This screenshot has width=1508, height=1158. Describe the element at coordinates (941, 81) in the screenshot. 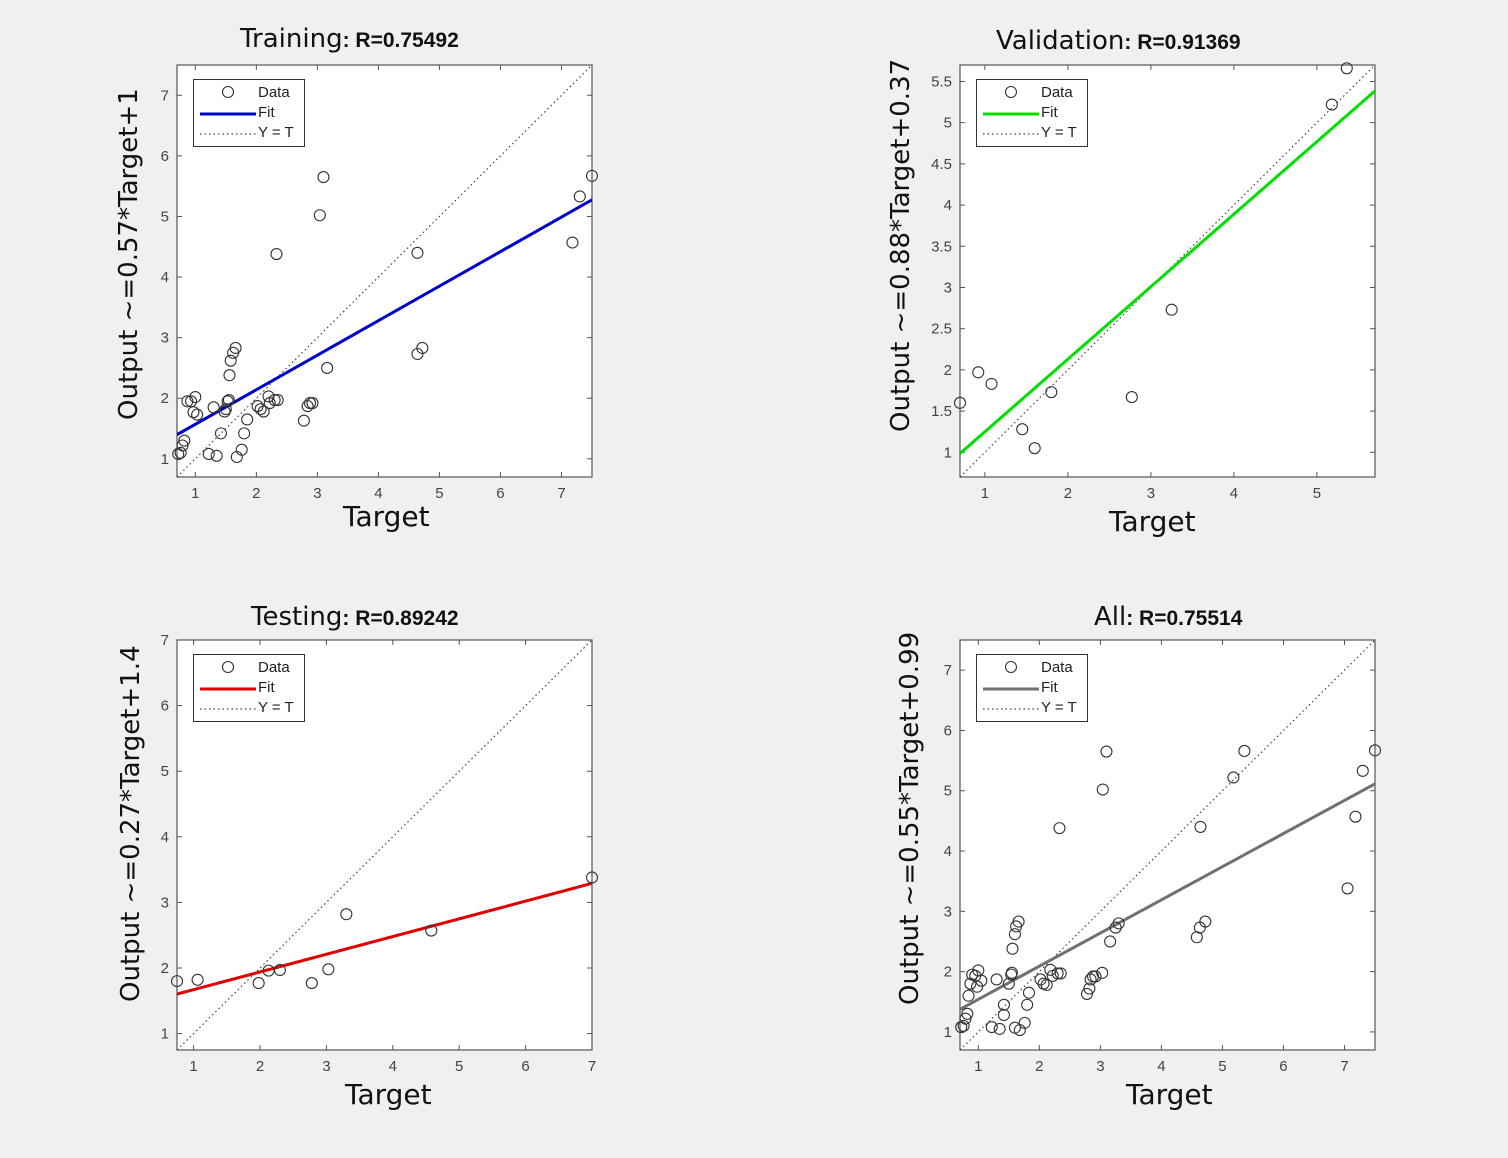

I see `y-tick-label: 5.5` at that location.